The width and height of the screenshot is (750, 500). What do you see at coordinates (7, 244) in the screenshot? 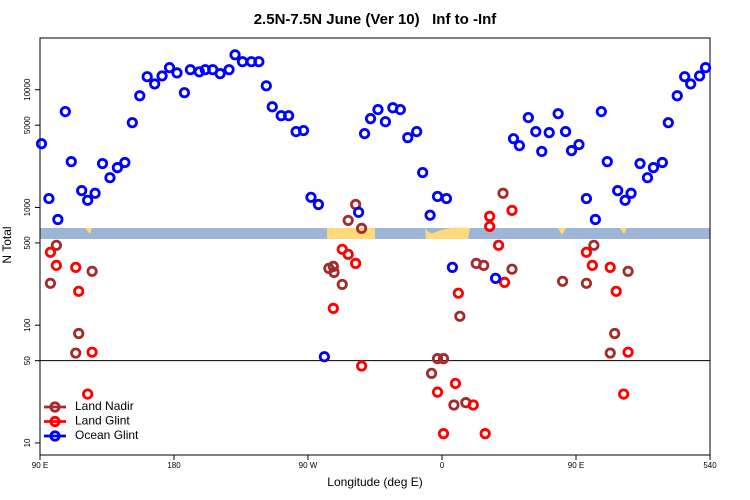
I see `y-axis-label: N Total` at bounding box center [7, 244].